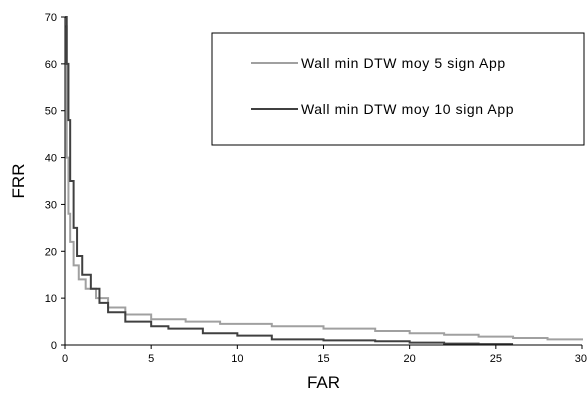 The height and width of the screenshot is (396, 587). What do you see at coordinates (65, 359) in the screenshot?
I see `x-tick-label: 0` at bounding box center [65, 359].